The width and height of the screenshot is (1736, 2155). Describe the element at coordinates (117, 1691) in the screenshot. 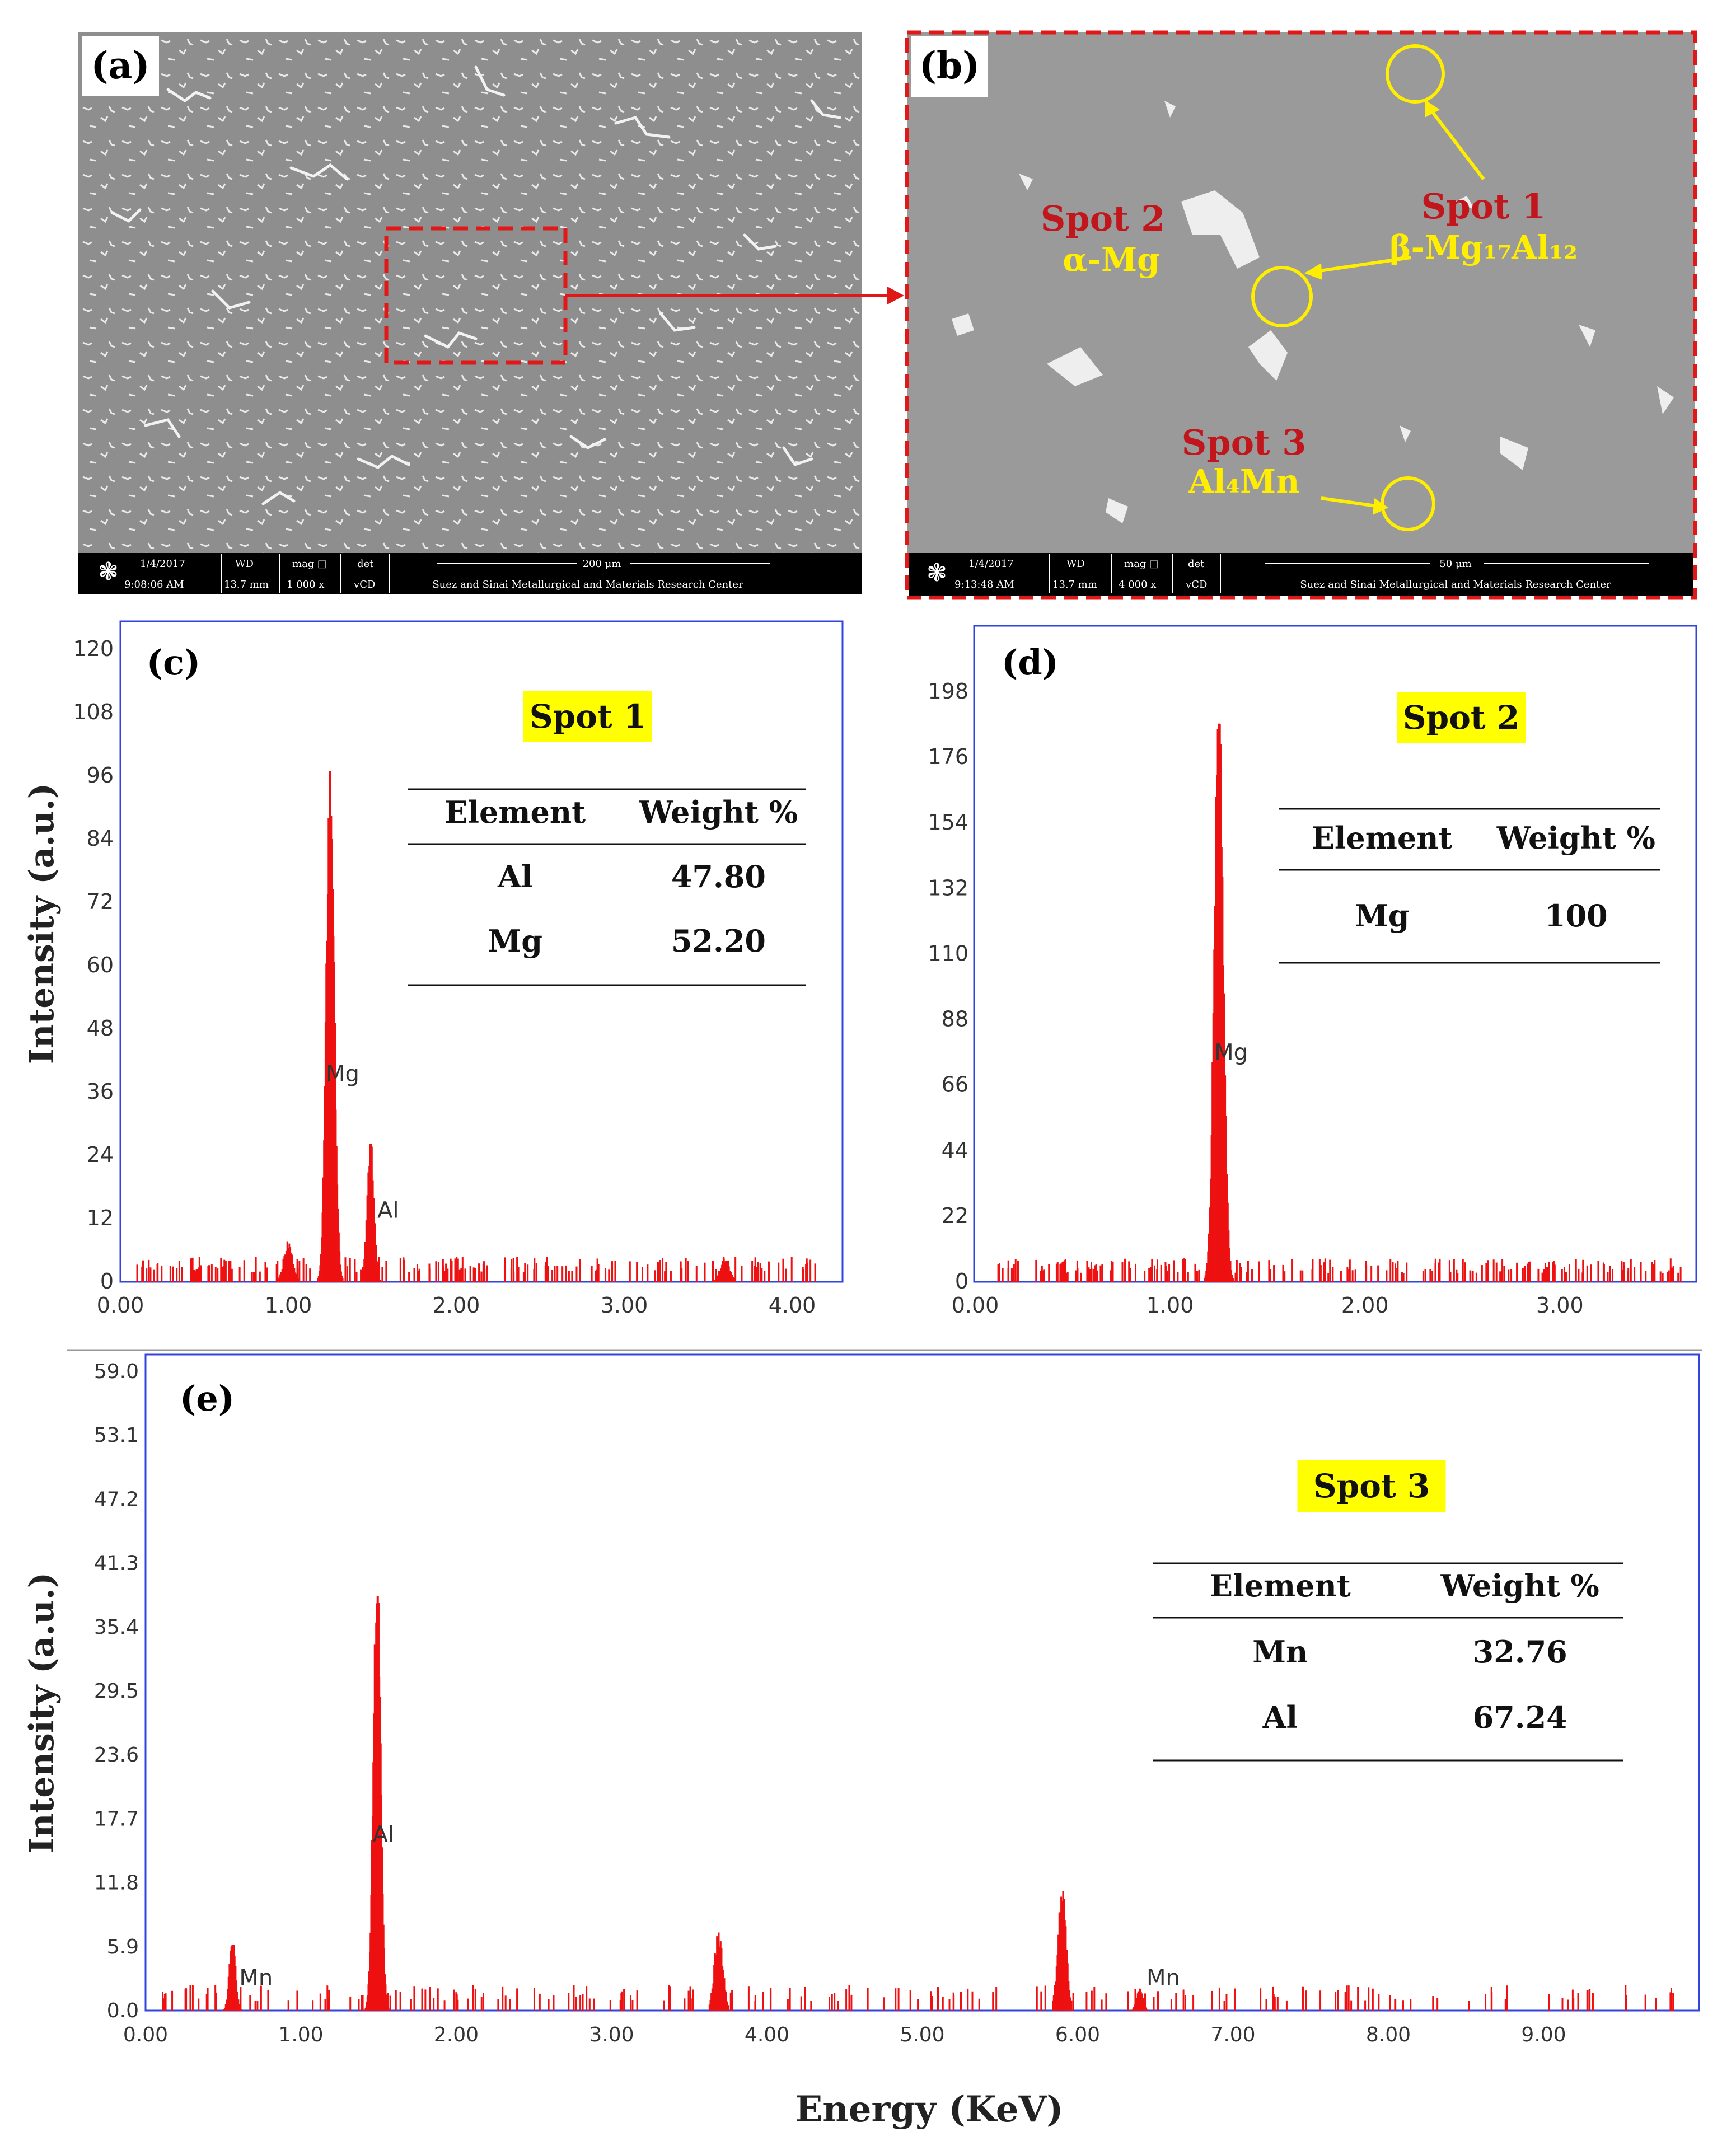

I see `y-tick-label: 29.5` at that location.